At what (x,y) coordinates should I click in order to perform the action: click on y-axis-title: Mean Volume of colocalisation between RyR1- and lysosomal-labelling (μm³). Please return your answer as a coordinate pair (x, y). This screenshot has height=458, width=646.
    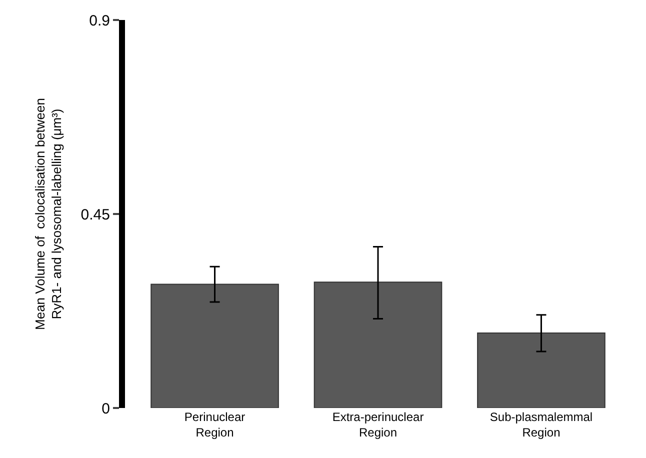
    Looking at the image, I should click on (48, 214).